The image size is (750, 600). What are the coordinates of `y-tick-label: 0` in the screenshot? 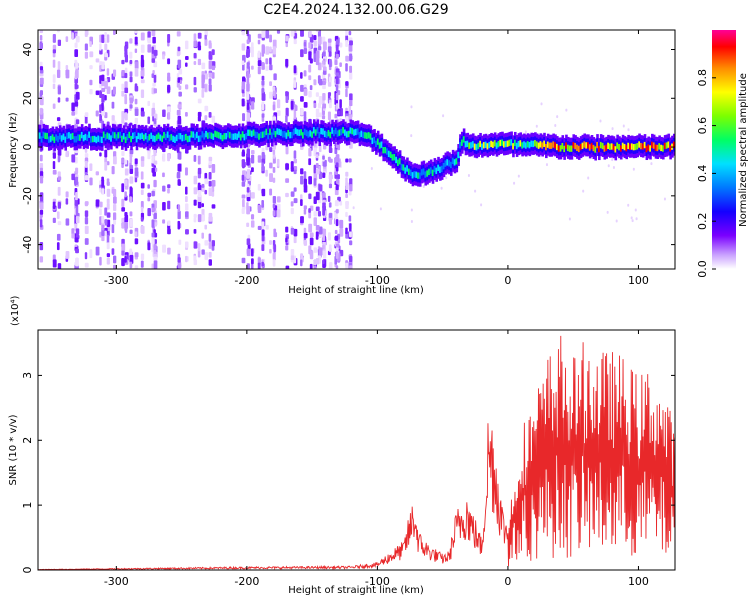 It's located at (27, 570).